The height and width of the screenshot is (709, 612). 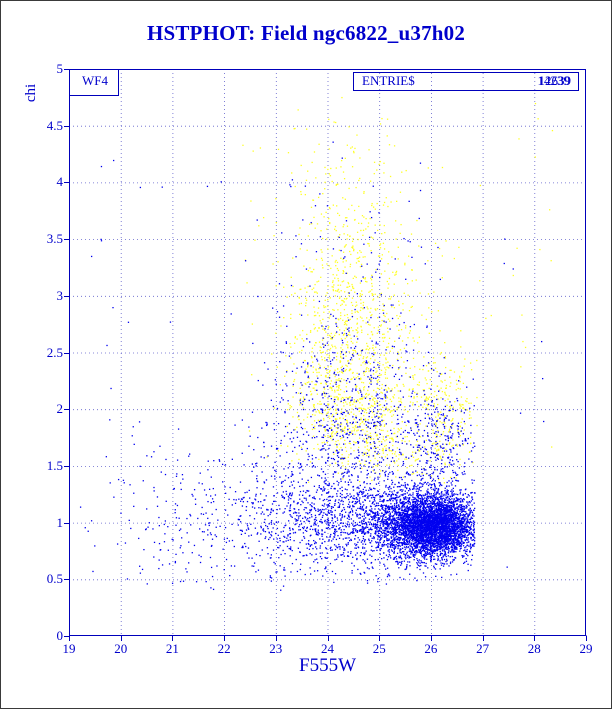 What do you see at coordinates (327, 648) in the screenshot?
I see `x-tick-label: 24` at bounding box center [327, 648].